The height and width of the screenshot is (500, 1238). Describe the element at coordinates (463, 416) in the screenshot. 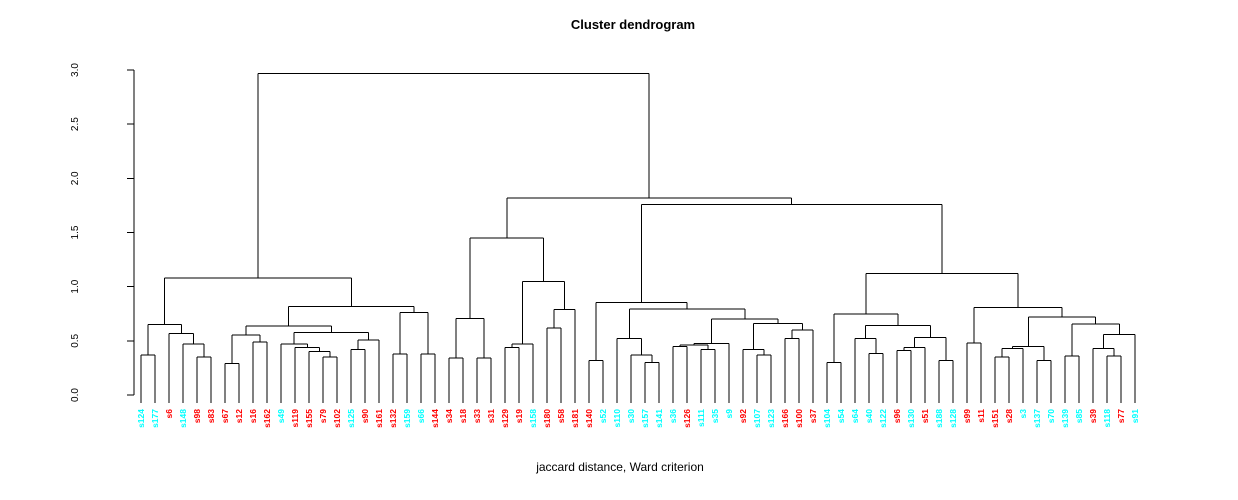

I see `leaf-label: s18` at that location.